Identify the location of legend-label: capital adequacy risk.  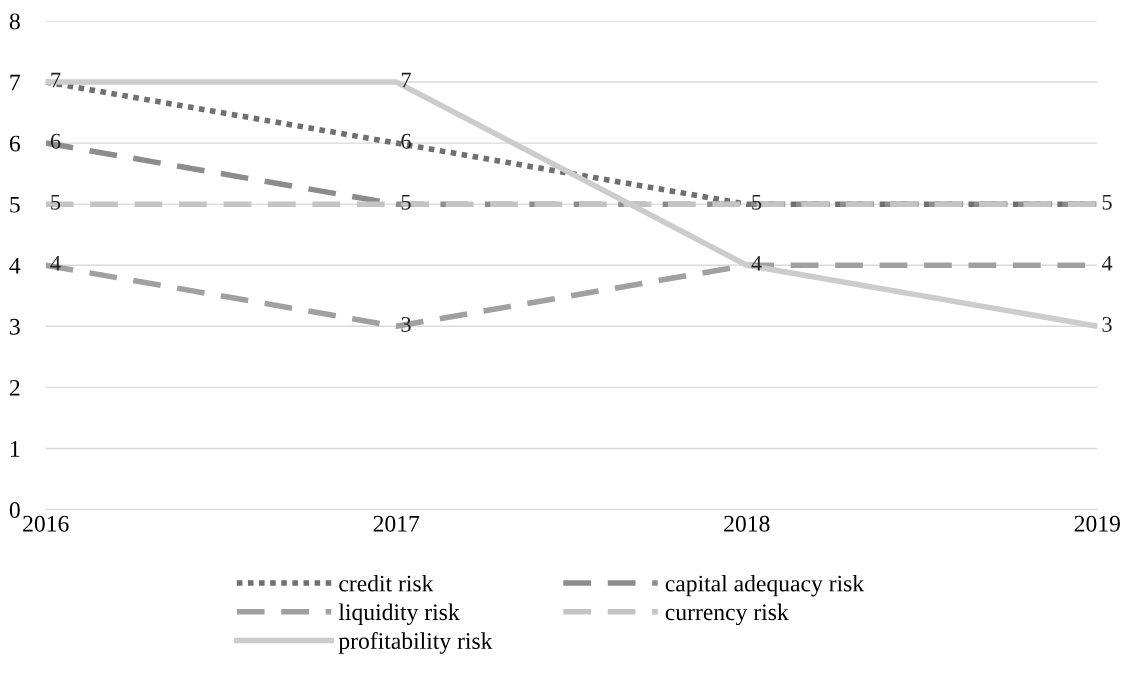
(765, 585).